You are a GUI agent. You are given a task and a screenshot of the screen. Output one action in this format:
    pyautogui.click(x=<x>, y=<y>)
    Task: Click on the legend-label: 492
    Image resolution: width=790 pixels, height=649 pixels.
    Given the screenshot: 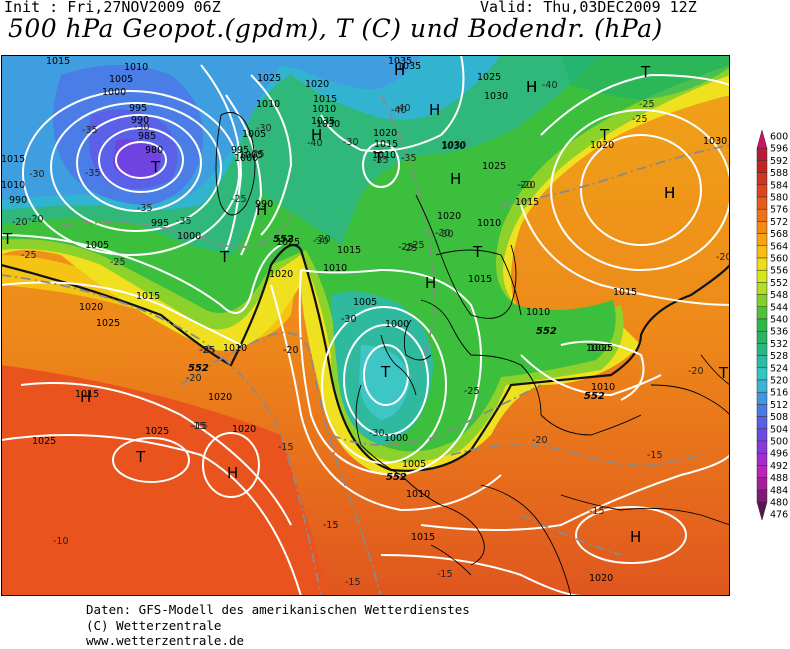 What is the action you would take?
    pyautogui.click(x=779, y=466)
    